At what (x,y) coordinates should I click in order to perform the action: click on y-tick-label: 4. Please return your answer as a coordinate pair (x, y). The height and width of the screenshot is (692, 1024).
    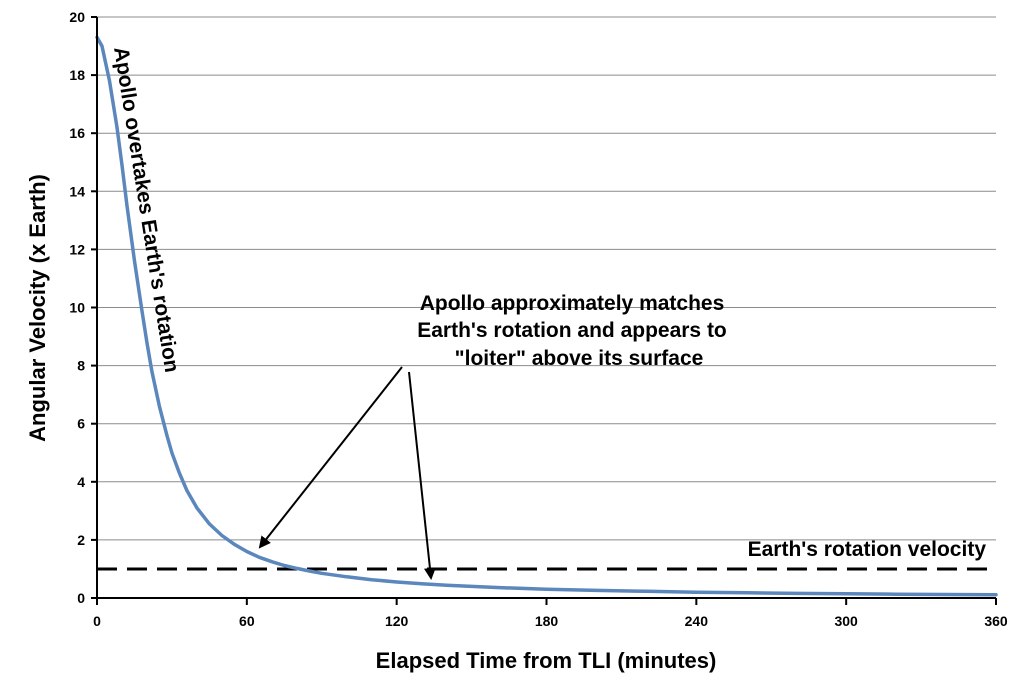
    Looking at the image, I should click on (81, 482).